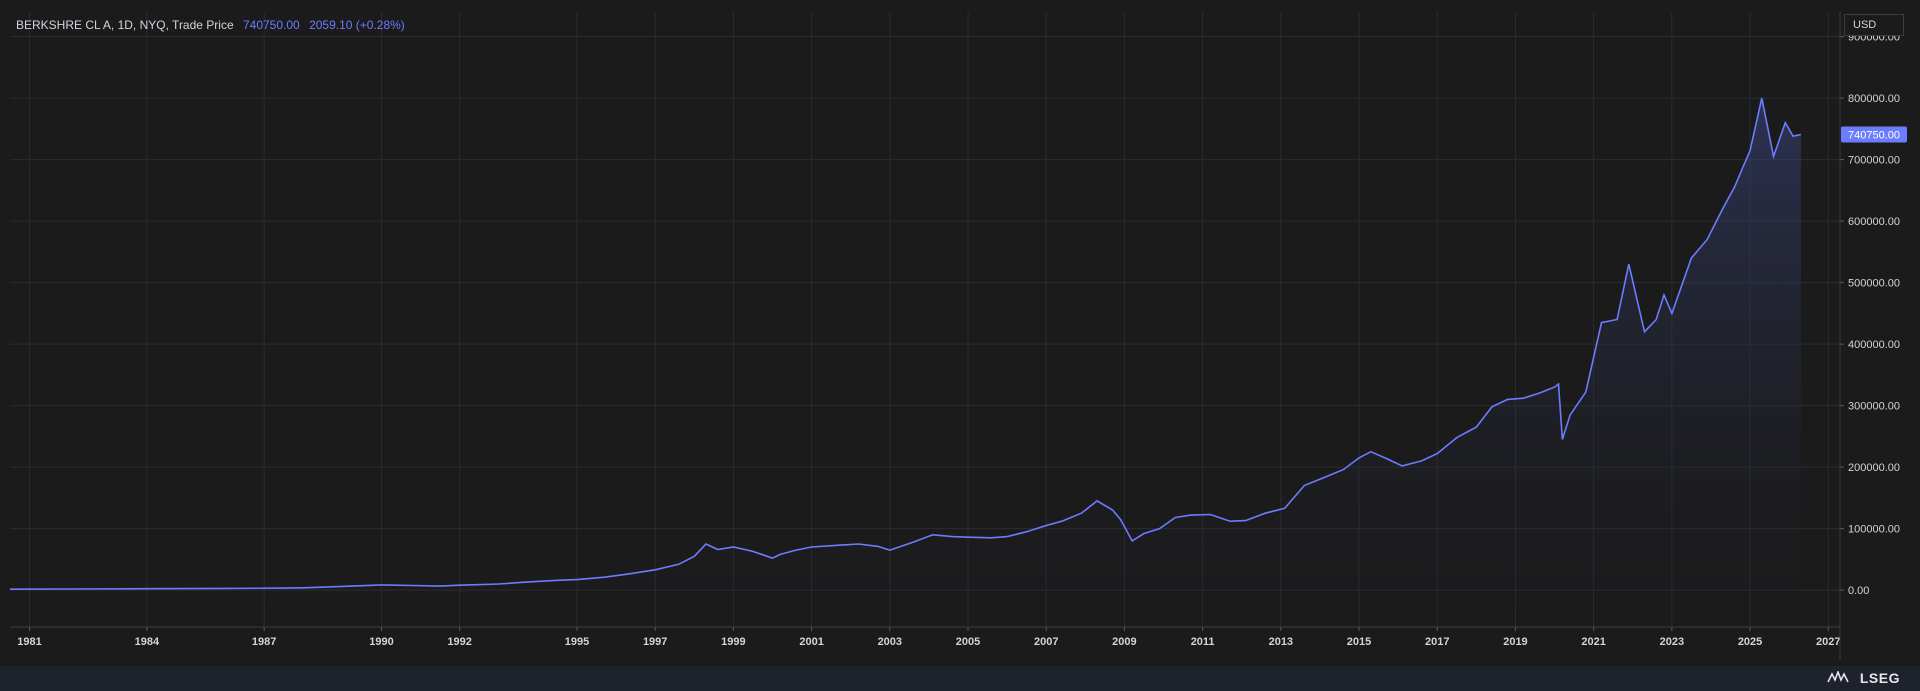 Image resolution: width=1920 pixels, height=691 pixels. Describe the element at coordinates (811, 642) in the screenshot. I see `x-tick-label: 2001` at that location.